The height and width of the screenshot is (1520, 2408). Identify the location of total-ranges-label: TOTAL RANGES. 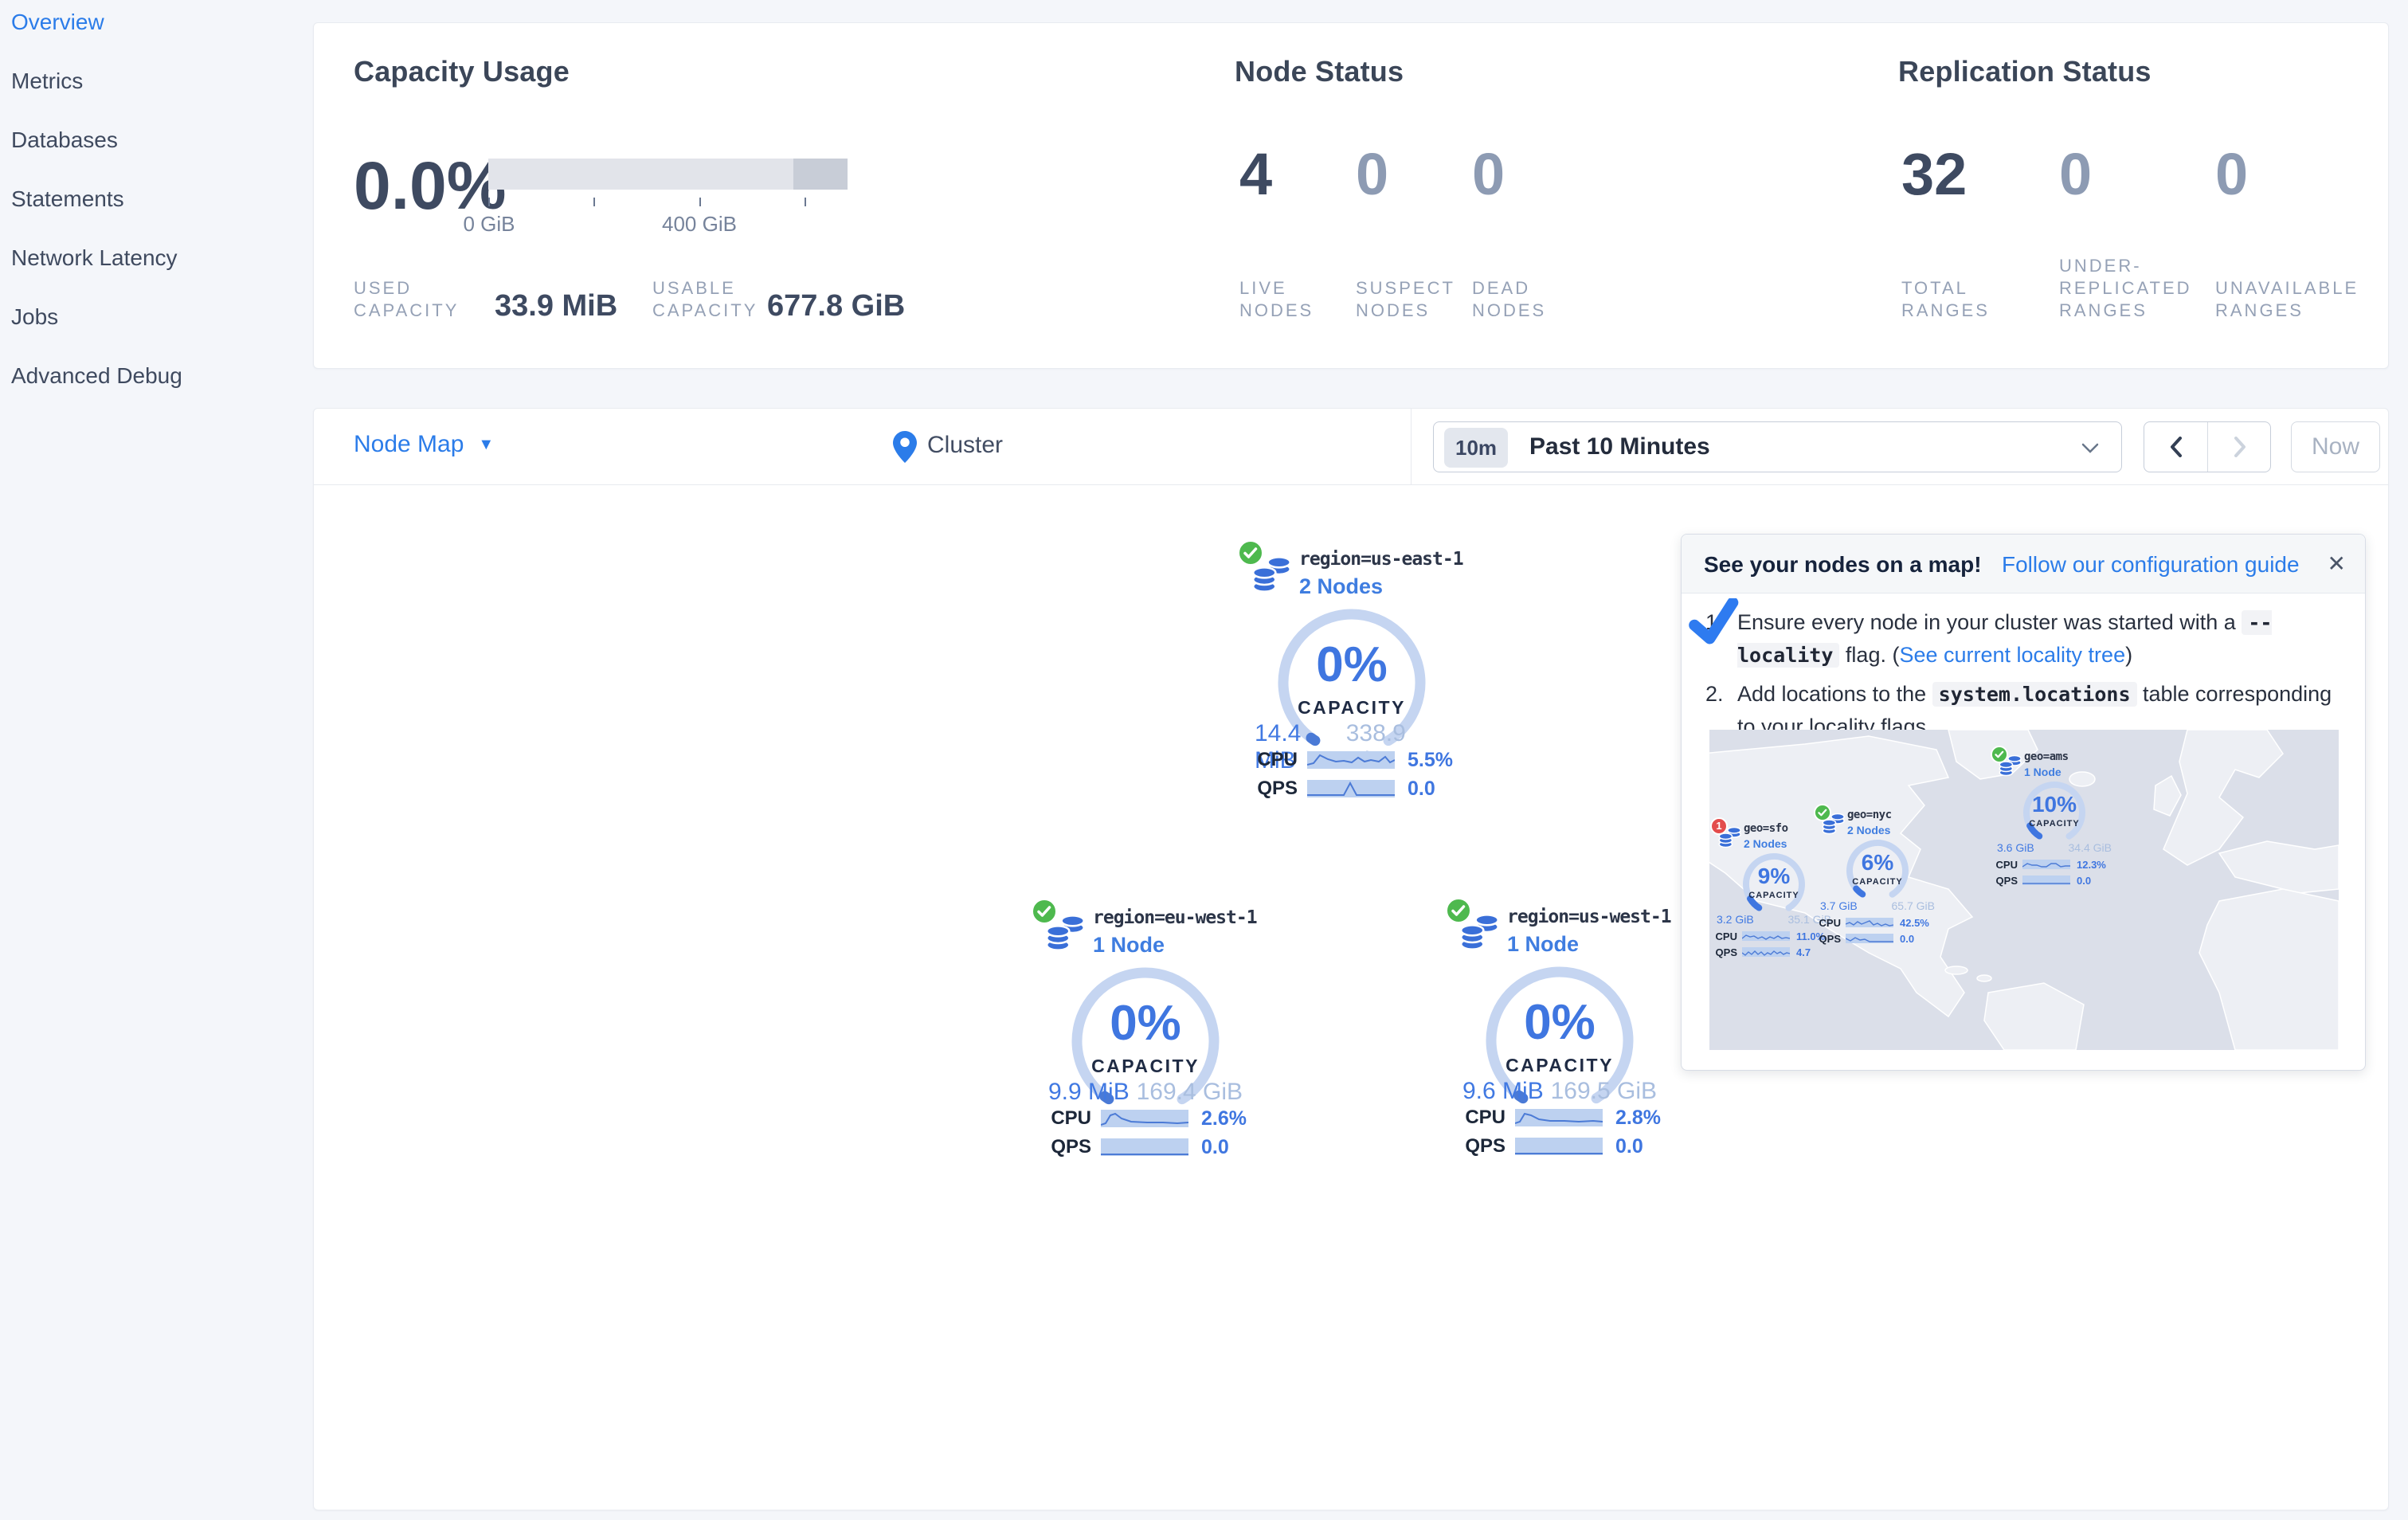
(1946, 299).